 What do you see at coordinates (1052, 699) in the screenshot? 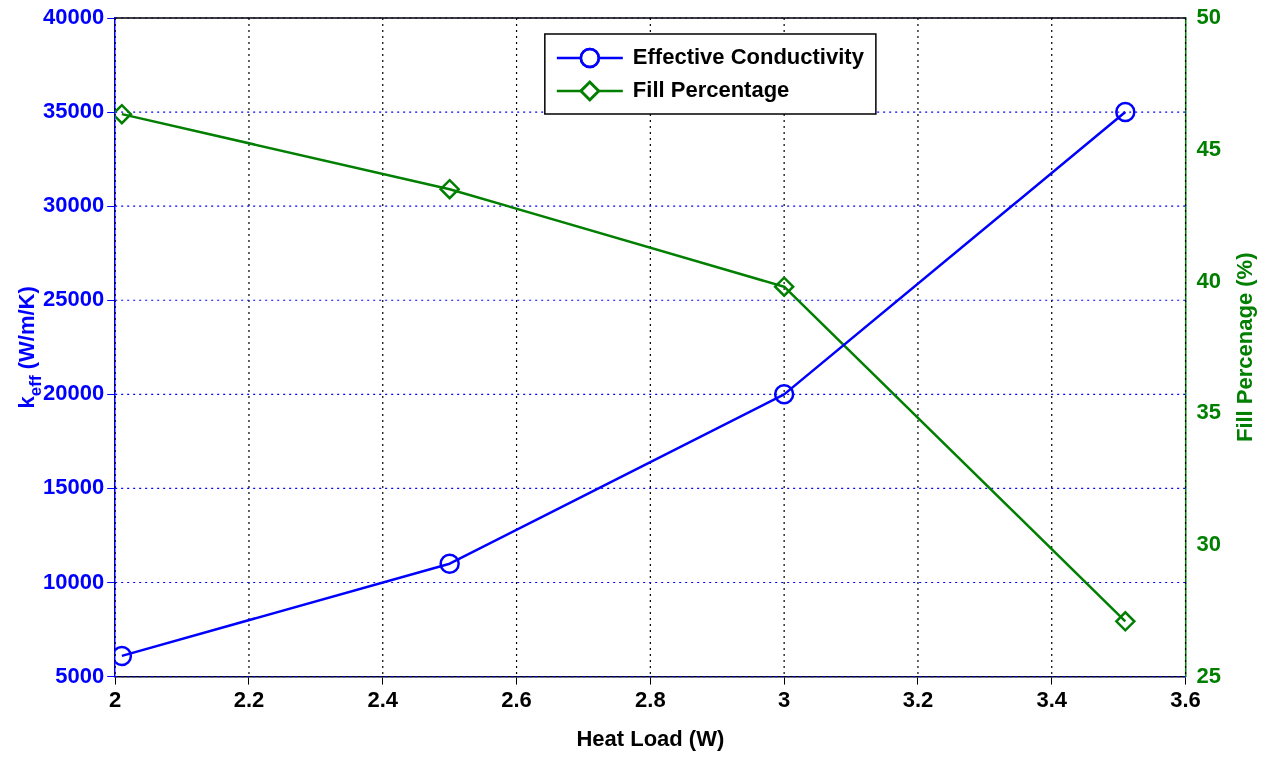
I see `x-tick-label: 3.4` at bounding box center [1052, 699].